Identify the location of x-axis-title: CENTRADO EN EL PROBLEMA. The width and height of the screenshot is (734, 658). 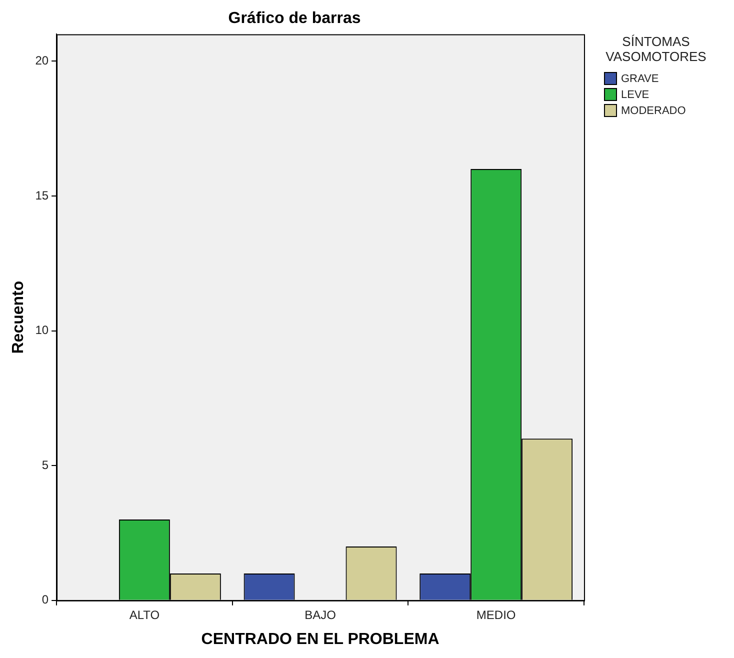
(320, 639).